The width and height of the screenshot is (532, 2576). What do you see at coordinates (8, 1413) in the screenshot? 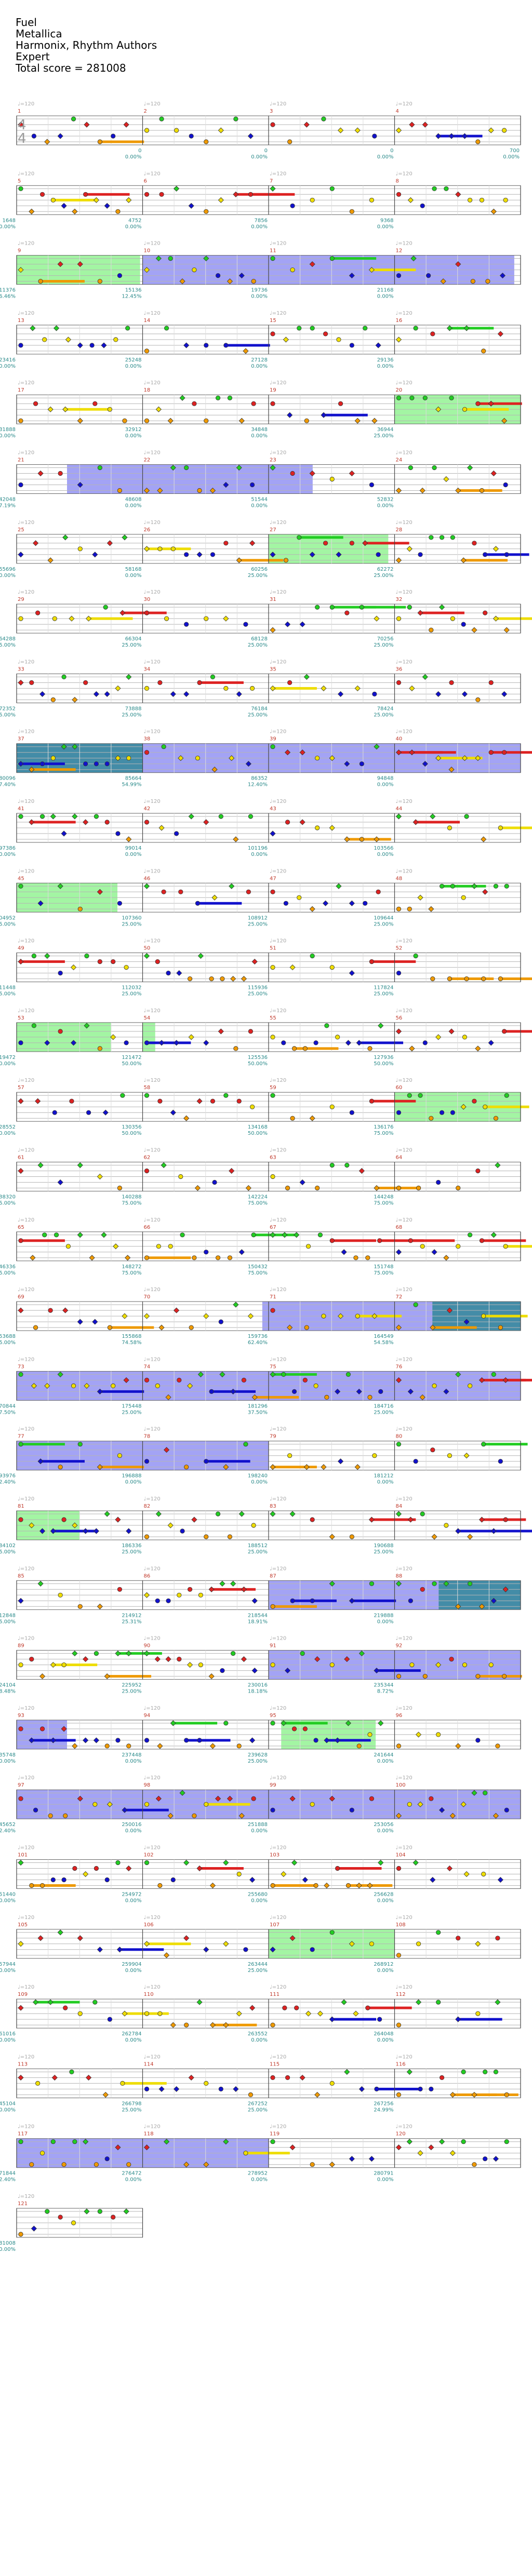
I see `measure-percent: 37.50%` at bounding box center [8, 1413].